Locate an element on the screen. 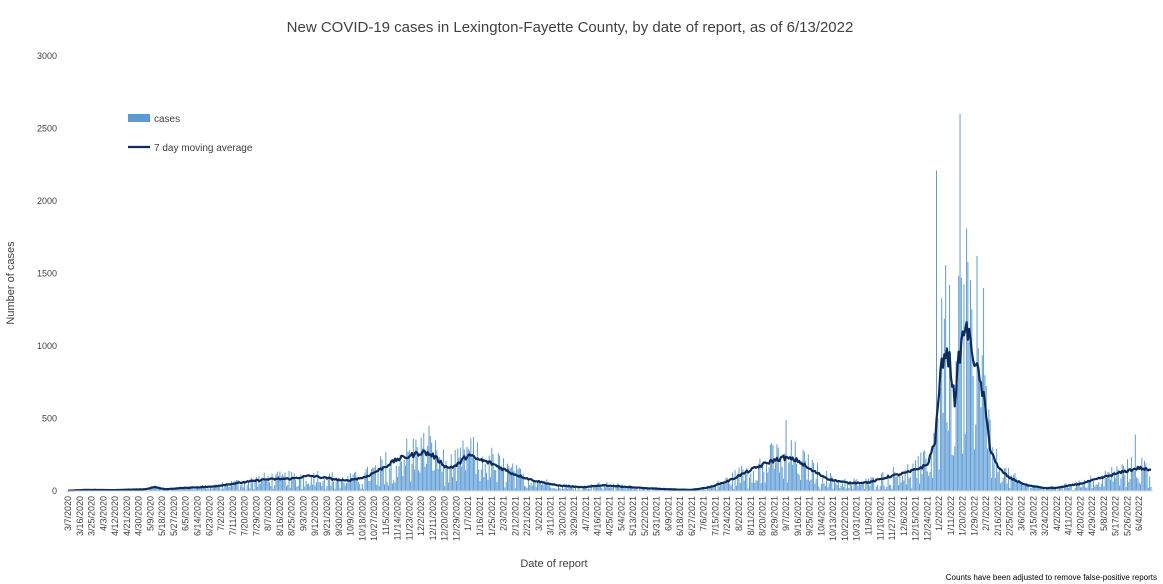  x-tick-label: 11/27/2021 is located at coordinates (892, 518).